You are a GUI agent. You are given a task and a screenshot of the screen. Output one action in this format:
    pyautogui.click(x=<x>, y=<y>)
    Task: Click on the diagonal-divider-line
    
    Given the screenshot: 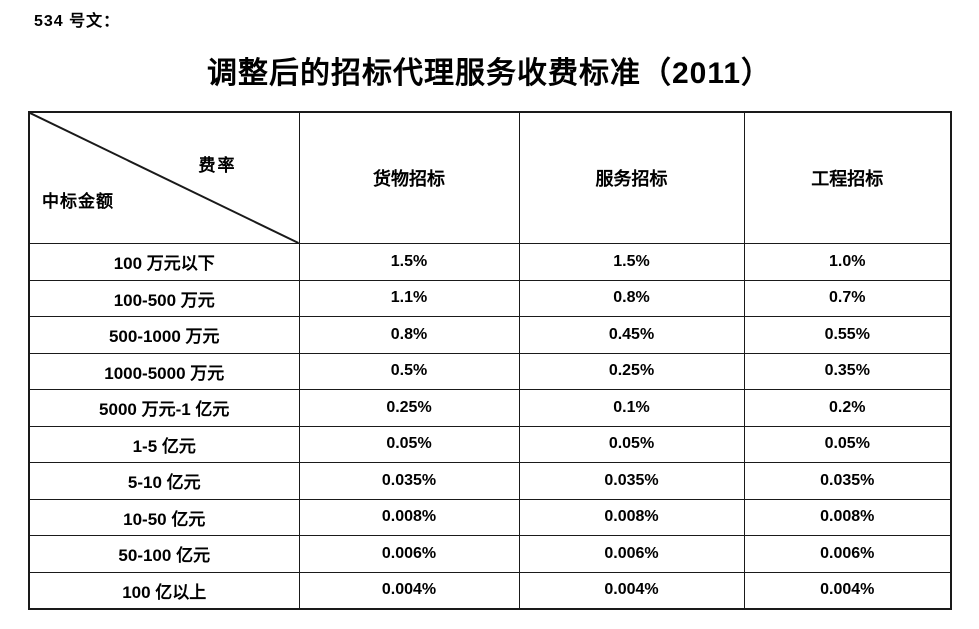 What is the action you would take?
    pyautogui.click(x=164, y=178)
    